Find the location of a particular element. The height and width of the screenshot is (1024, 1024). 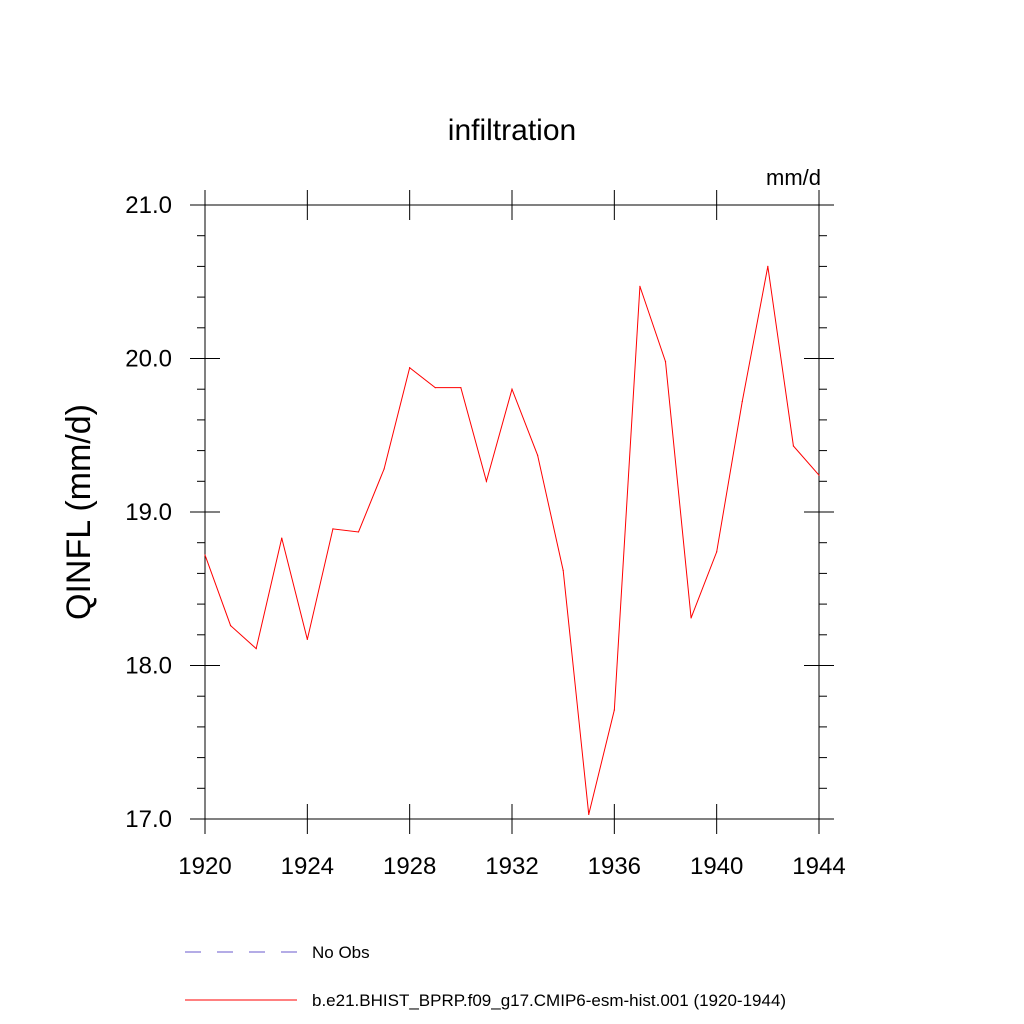

x-tick-labels: 1920 1924 1928 1932 1936 1940 1944 is located at coordinates (511, 866).